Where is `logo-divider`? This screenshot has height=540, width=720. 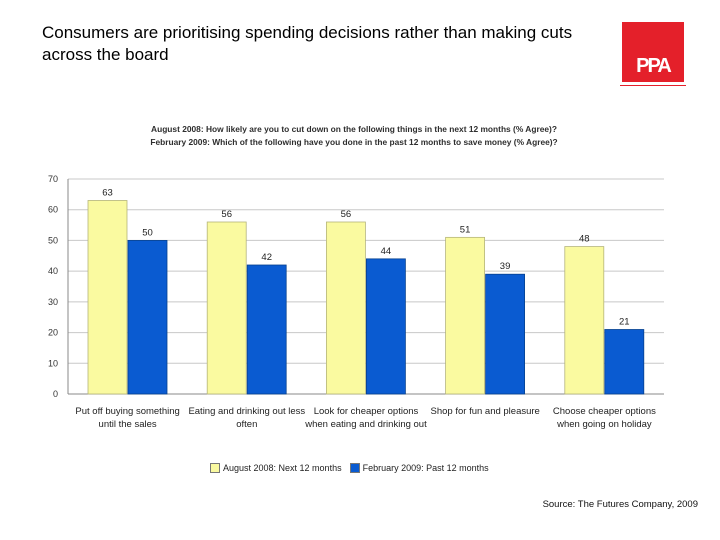 logo-divider is located at coordinates (653, 85).